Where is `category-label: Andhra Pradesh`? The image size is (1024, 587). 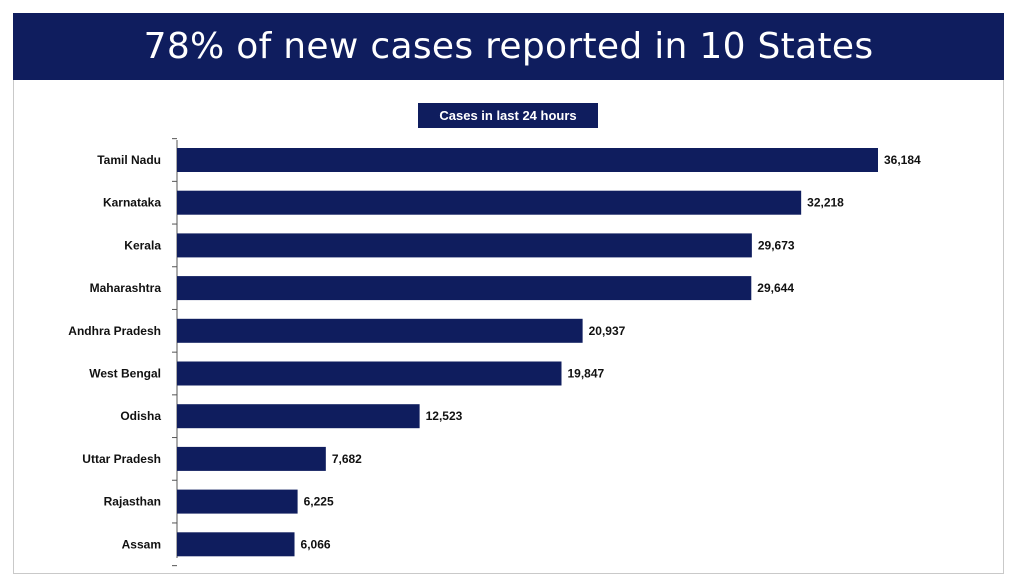 category-label: Andhra Pradesh is located at coordinates (114, 331).